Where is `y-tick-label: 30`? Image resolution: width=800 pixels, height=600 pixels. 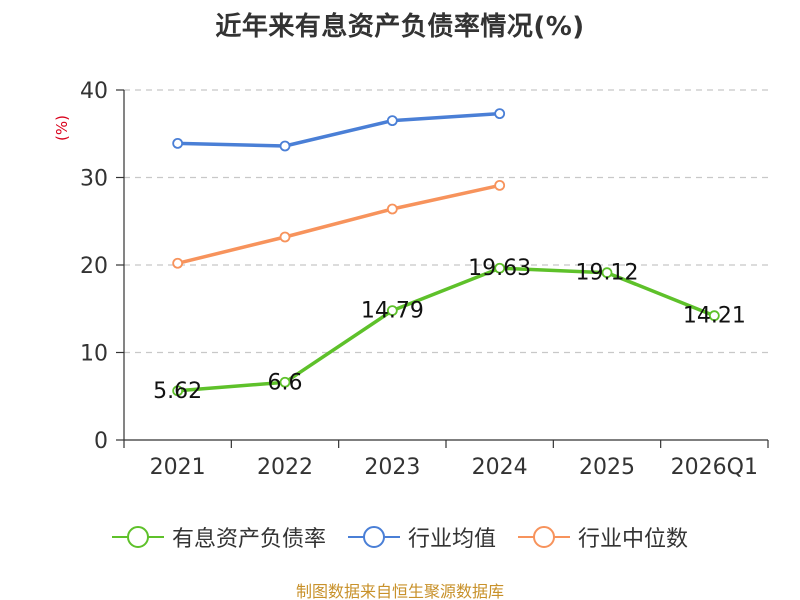 y-tick-label: 30 is located at coordinates (94, 179).